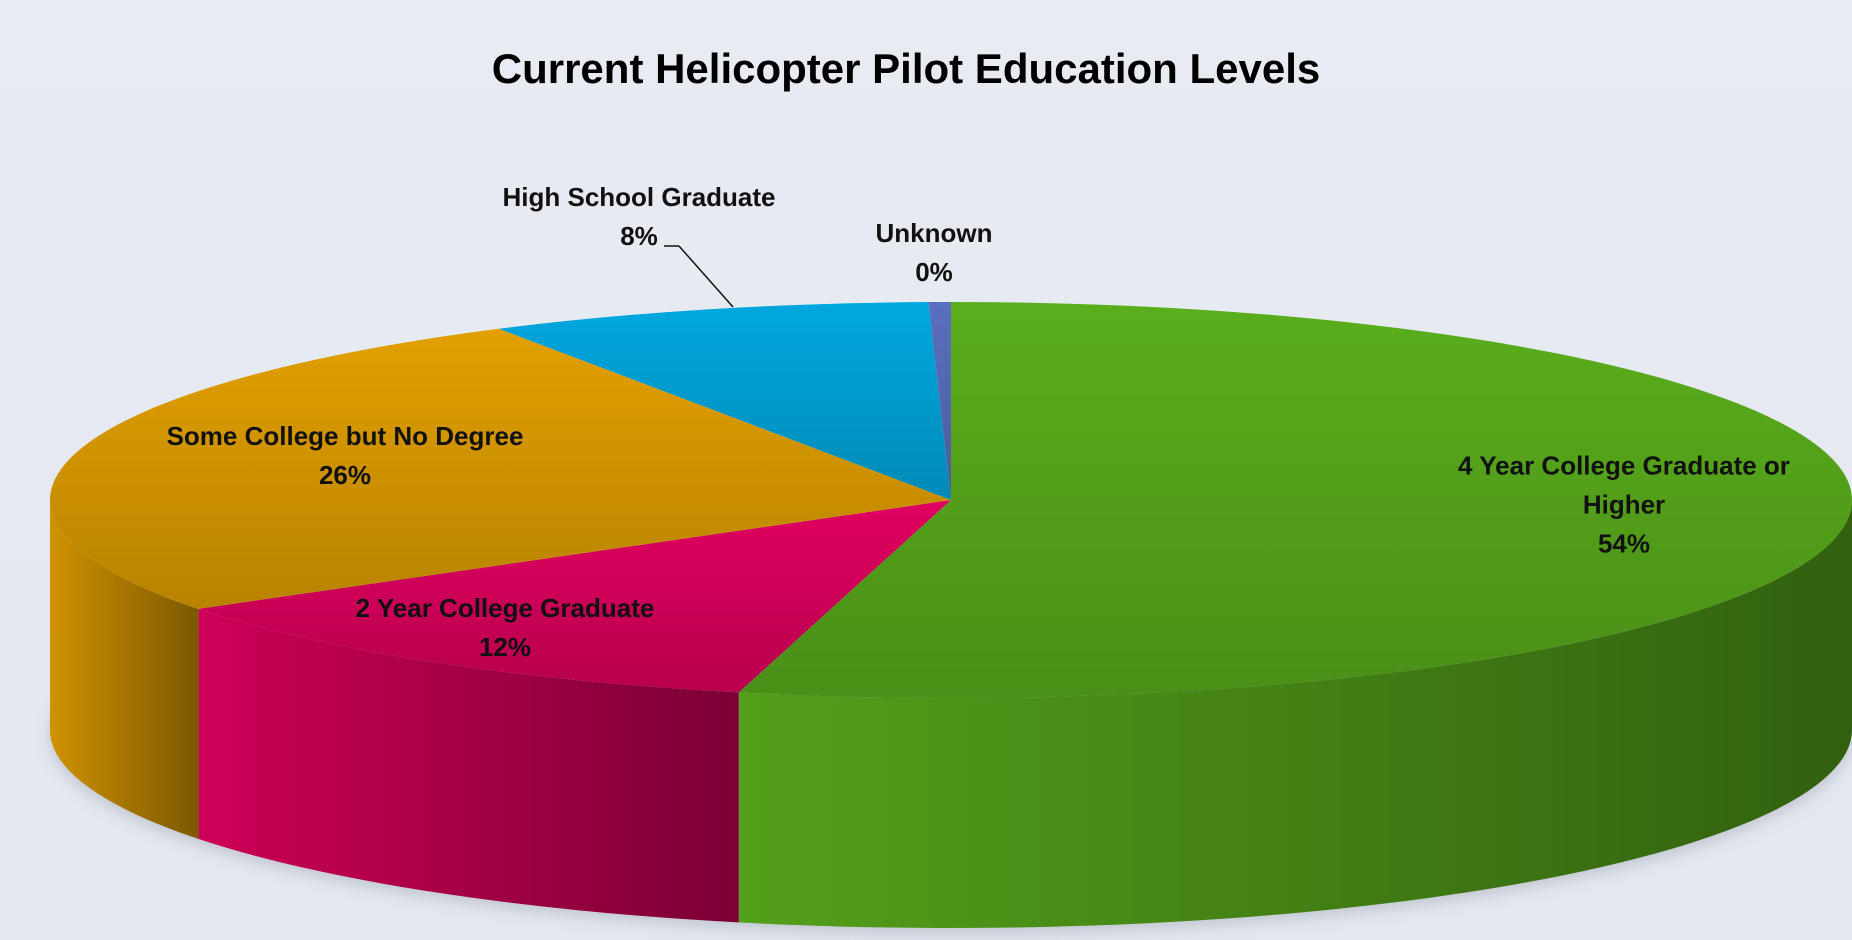 Image resolution: width=1852 pixels, height=940 pixels. What do you see at coordinates (639, 236) in the screenshot?
I see `value-label: 8%` at bounding box center [639, 236].